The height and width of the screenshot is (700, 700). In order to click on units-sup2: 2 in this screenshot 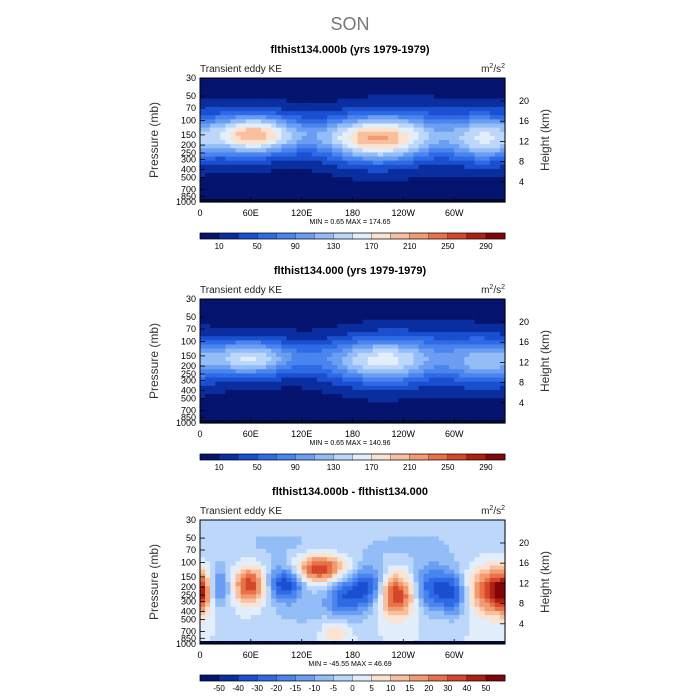, I will do `click(503, 287)`.